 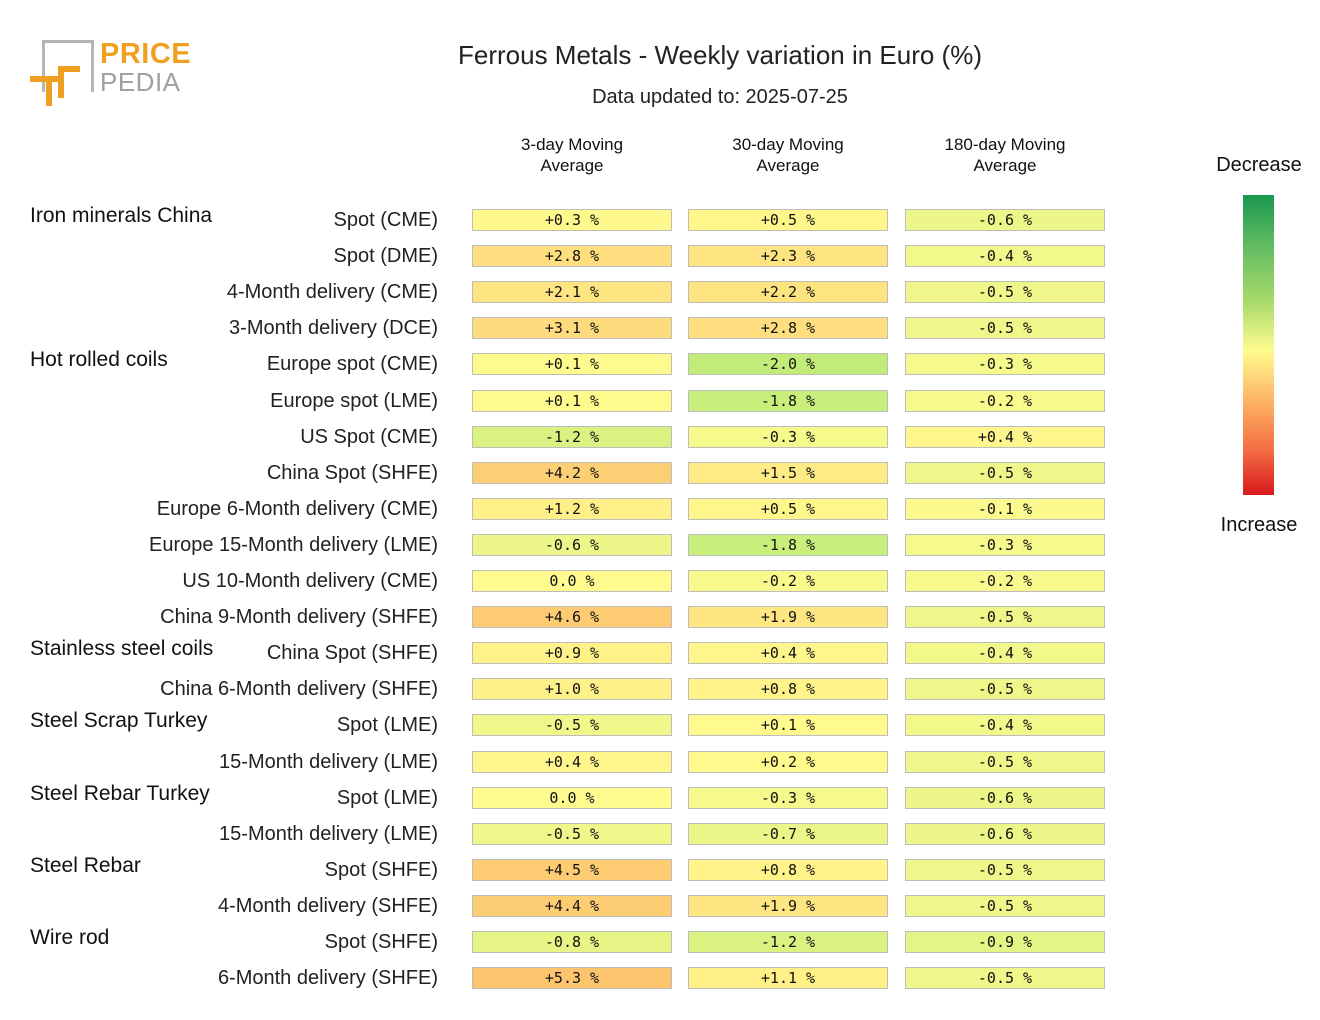 I want to click on heatmap-cell: +0.9 %, so click(x=572, y=653).